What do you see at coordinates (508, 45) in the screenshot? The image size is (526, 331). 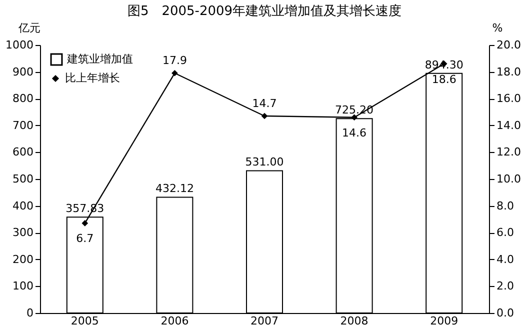 I see `y2-tick-label: 20.0` at bounding box center [508, 45].